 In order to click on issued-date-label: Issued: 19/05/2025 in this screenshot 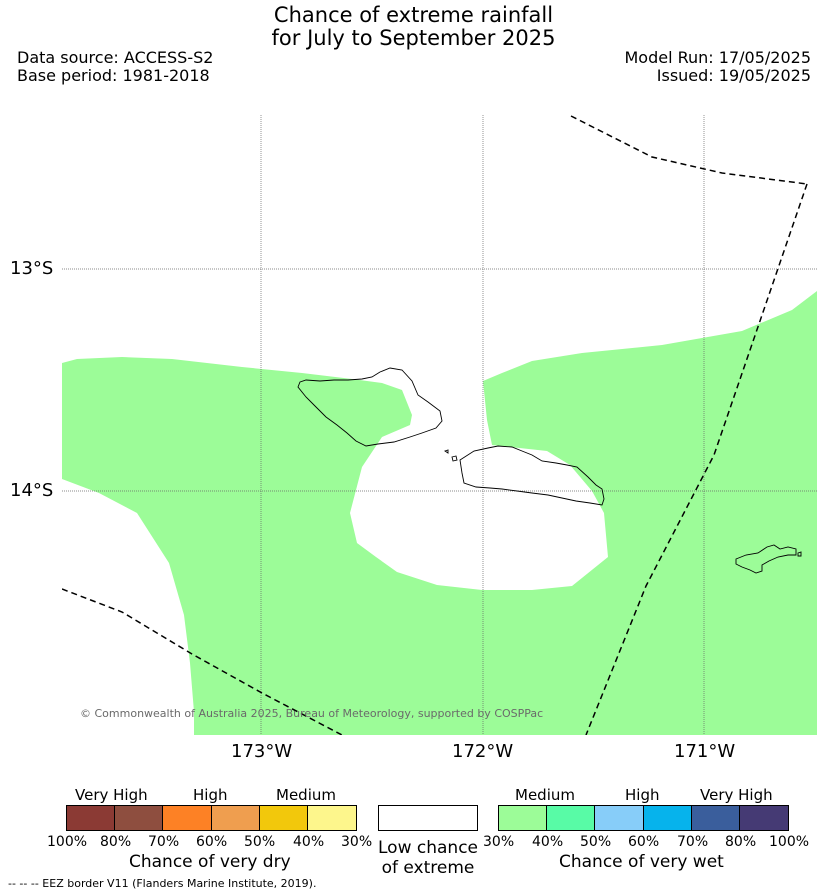, I will do `click(733, 75)`.